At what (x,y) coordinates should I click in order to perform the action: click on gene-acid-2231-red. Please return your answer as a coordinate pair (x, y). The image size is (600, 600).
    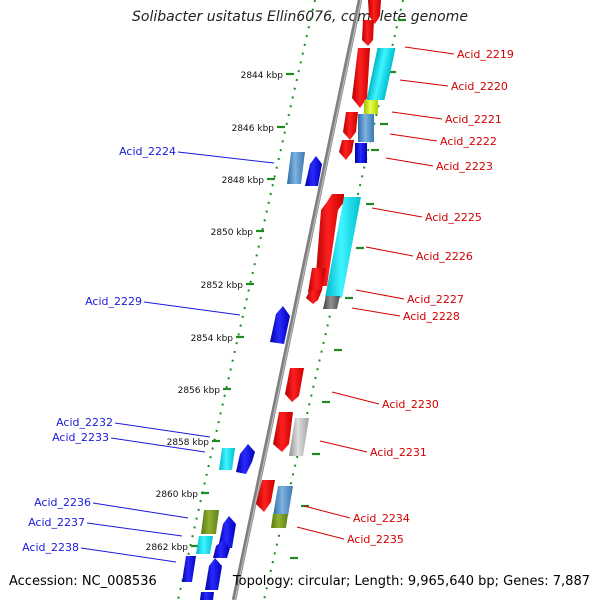
    Looking at the image, I should click on (283, 432).